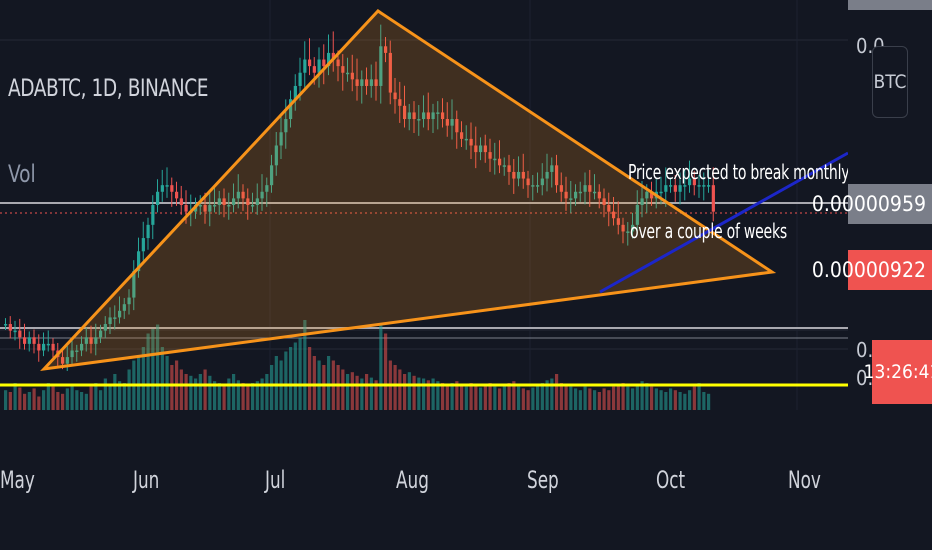 This screenshot has width=932, height=550. What do you see at coordinates (757, 172) in the screenshot?
I see `annotation-line-1: Price expected to break monthly level` at bounding box center [757, 172].